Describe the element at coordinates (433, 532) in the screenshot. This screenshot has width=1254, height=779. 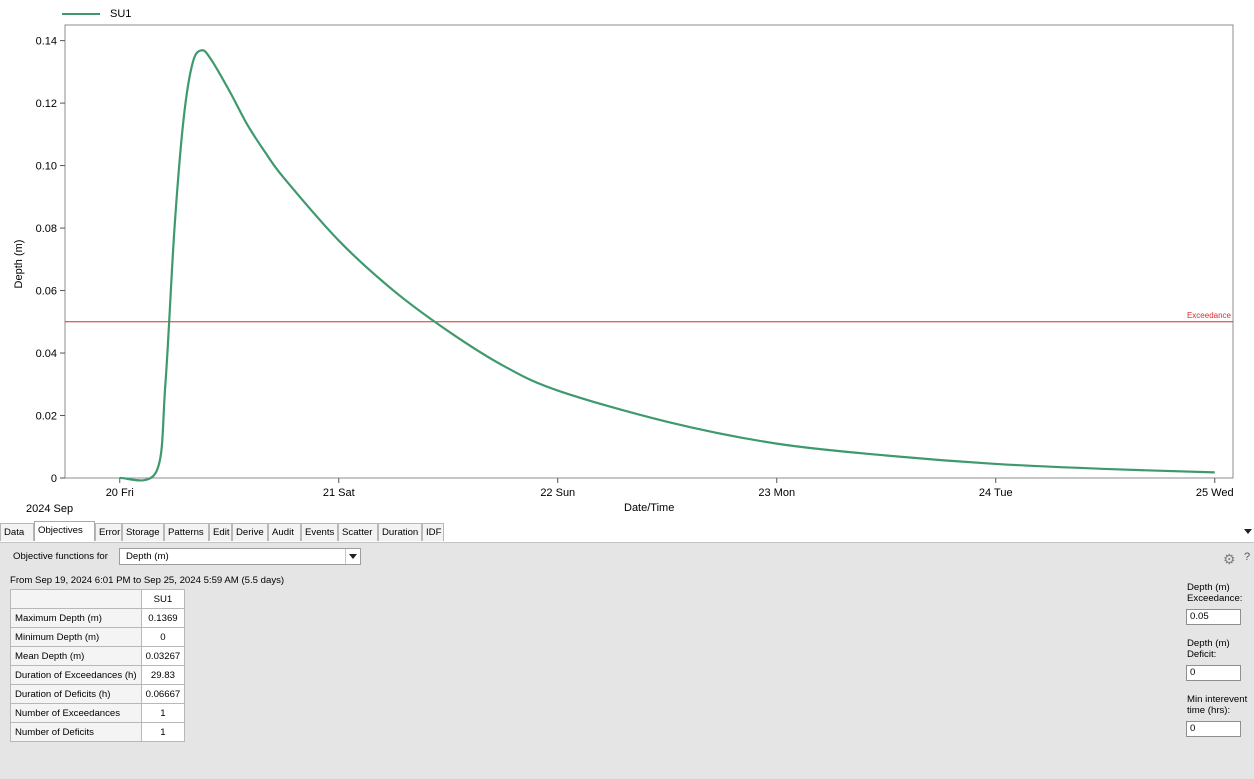
I see `tab-idf: IDF` at that location.